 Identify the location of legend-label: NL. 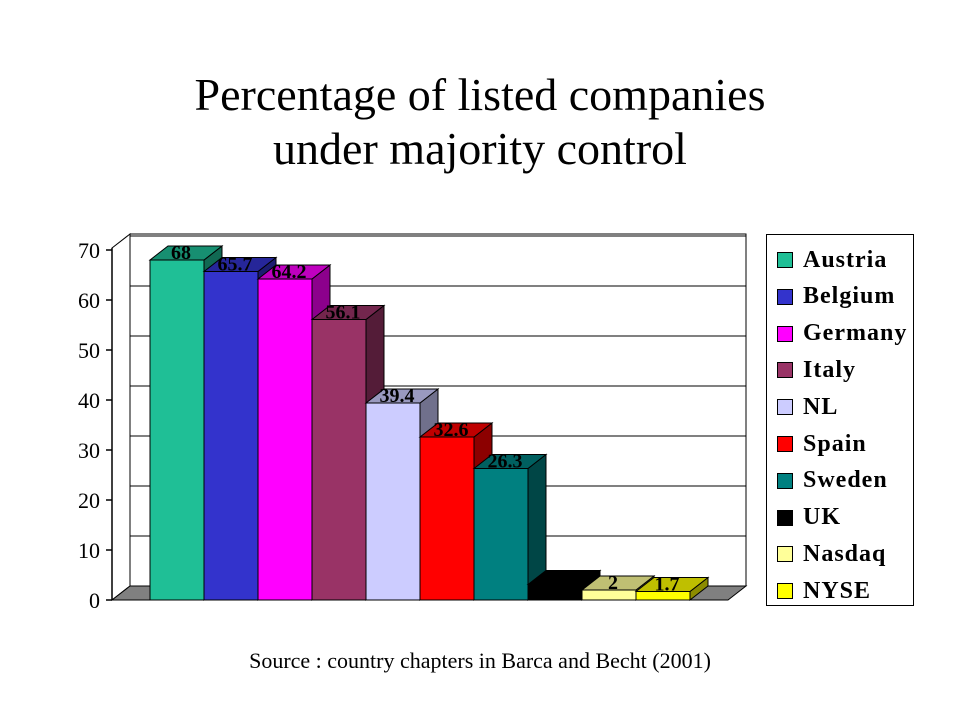
(821, 406).